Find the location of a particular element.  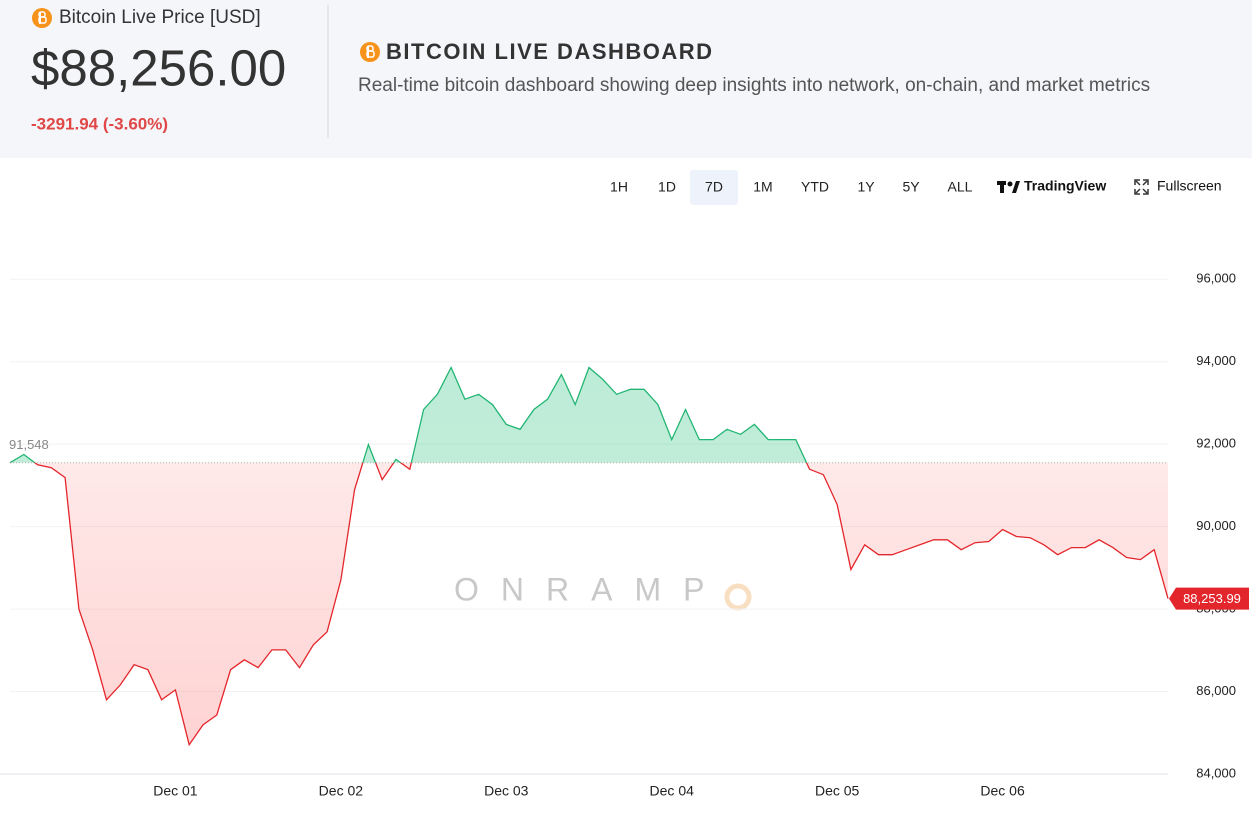

y-tick-label: 94,000 is located at coordinates (1216, 360).